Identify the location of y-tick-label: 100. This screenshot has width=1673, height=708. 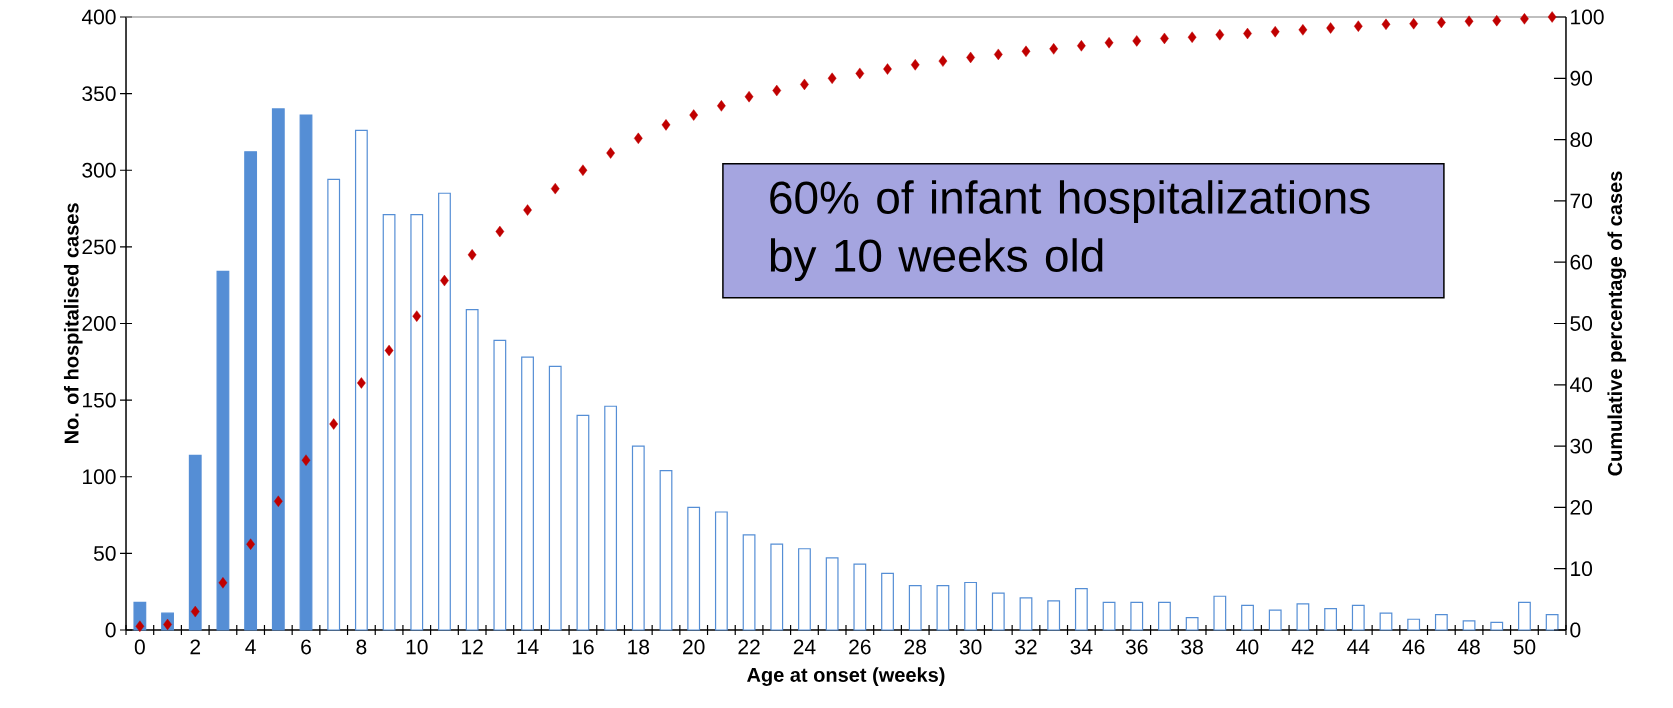
(99, 477).